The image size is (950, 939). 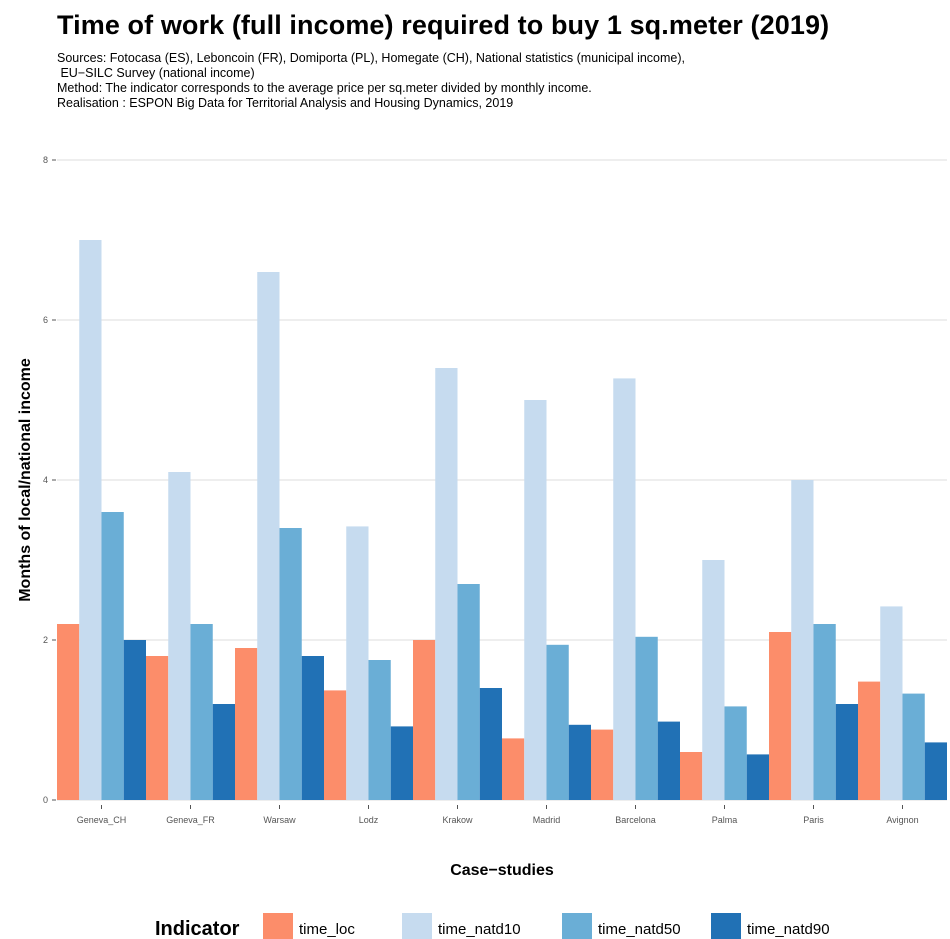 What do you see at coordinates (913, 746) in the screenshot?
I see `bar-time_natd50-Avignon` at bounding box center [913, 746].